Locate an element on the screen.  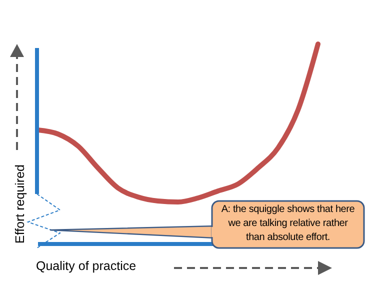
x-axis-title: Quality of practice is located at coordinates (86, 266).